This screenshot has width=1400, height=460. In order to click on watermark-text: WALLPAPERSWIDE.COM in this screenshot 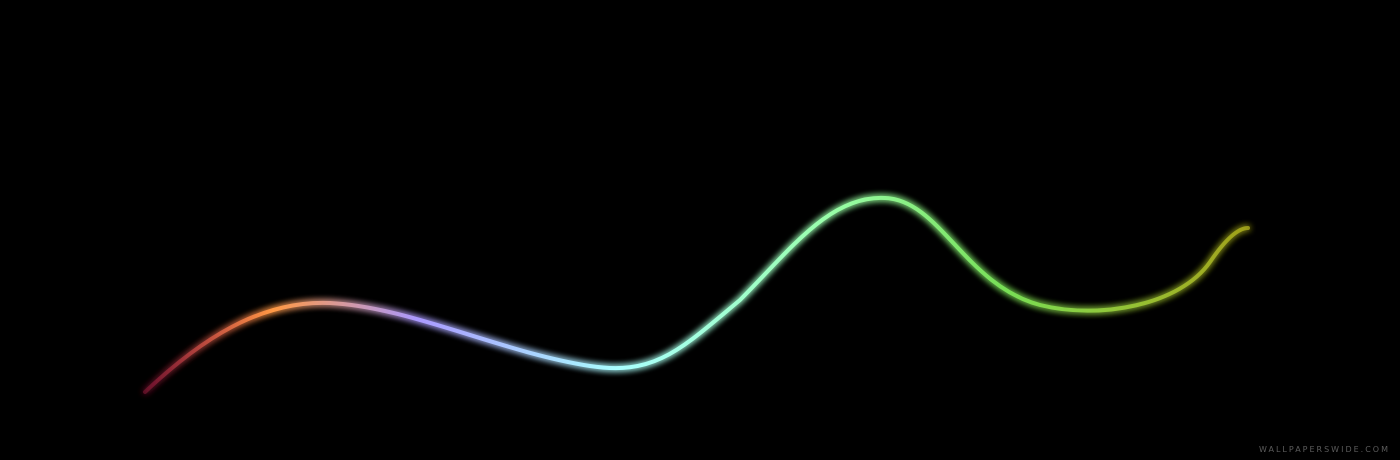, I will do `click(1324, 449)`.